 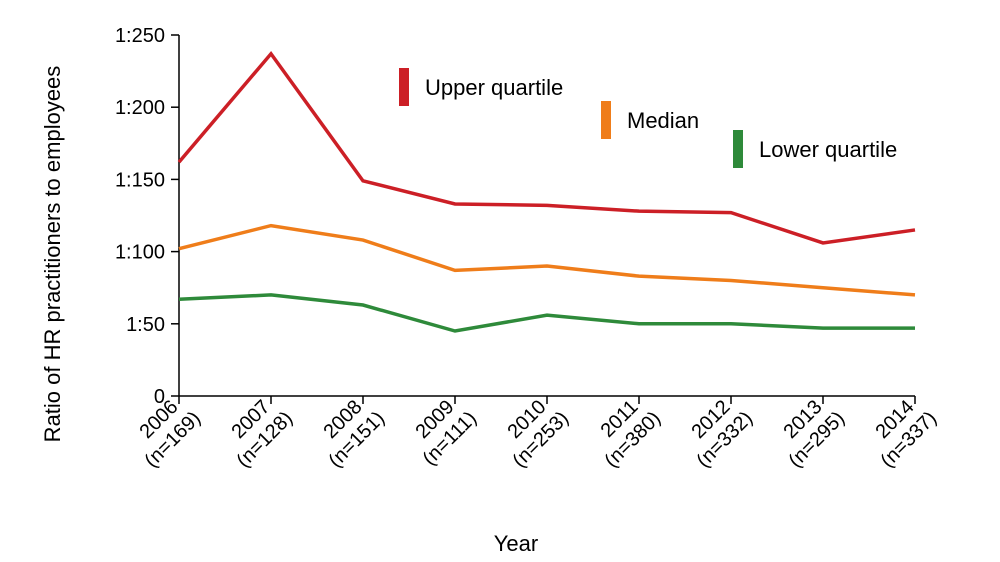 What do you see at coordinates (147, 216) in the screenshot?
I see `y-axis-ticks: 0 1:50 1:100 1:150 1:200 1:250` at bounding box center [147, 216].